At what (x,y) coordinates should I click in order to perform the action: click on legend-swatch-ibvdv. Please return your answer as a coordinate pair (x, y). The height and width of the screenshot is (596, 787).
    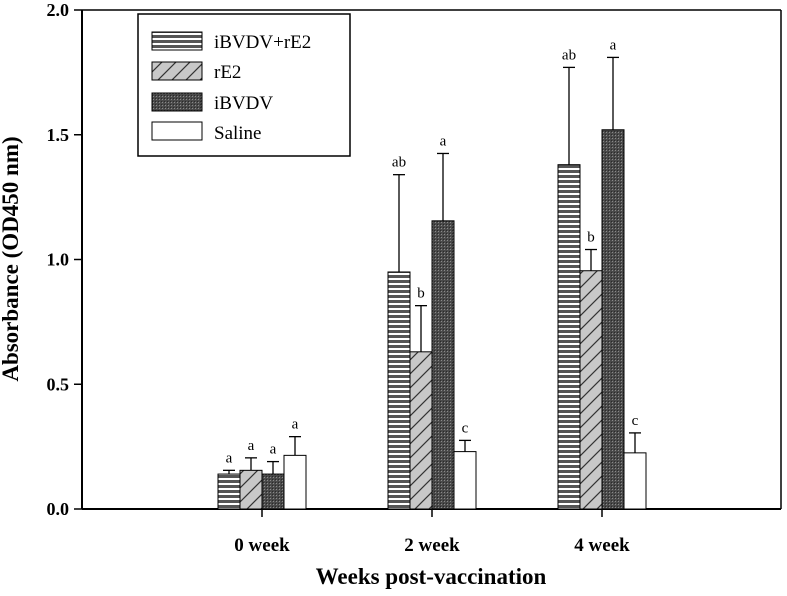
    Looking at the image, I should click on (177, 102).